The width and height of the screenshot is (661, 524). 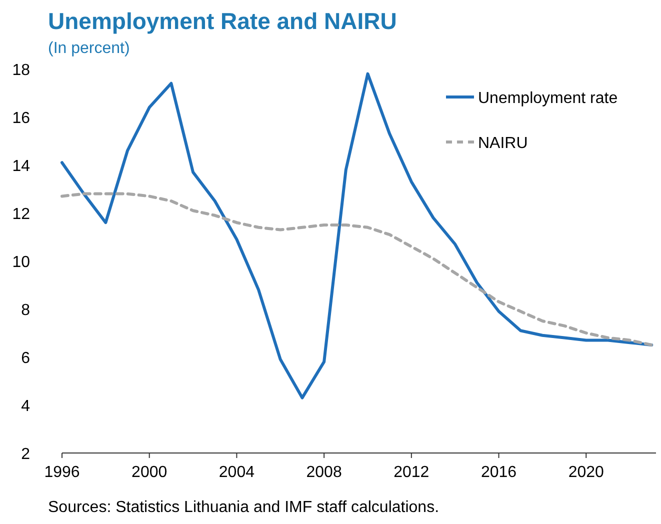 What do you see at coordinates (21, 70) in the screenshot?
I see `y-tick-label: 18` at bounding box center [21, 70].